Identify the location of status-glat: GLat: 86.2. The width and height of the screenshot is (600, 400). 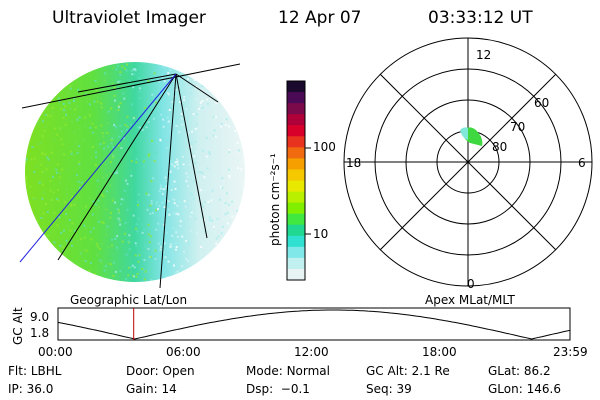
(519, 371).